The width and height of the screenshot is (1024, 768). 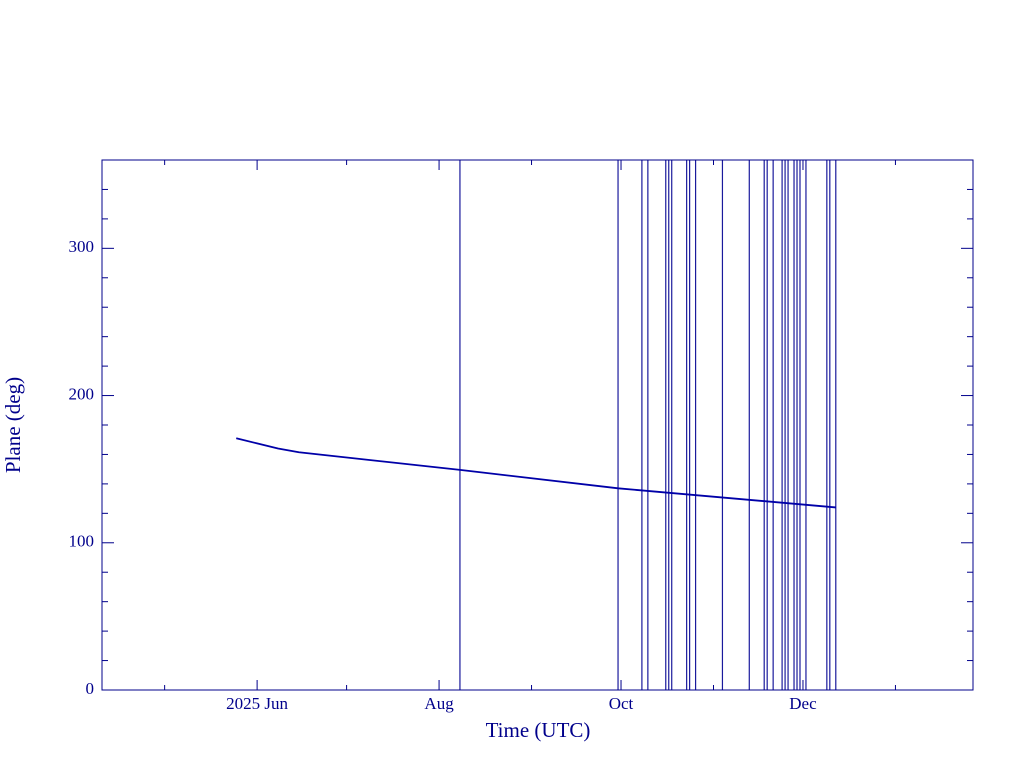 What do you see at coordinates (82, 541) in the screenshot?
I see `y-tick-label: 100` at bounding box center [82, 541].